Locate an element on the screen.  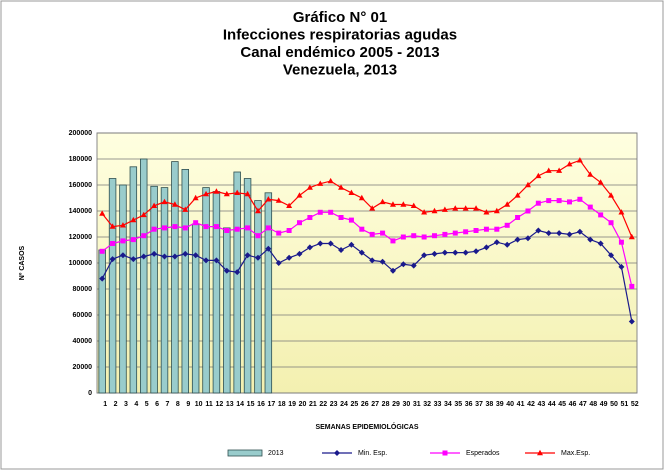
x-tick-label: 50 is located at coordinates (614, 404).